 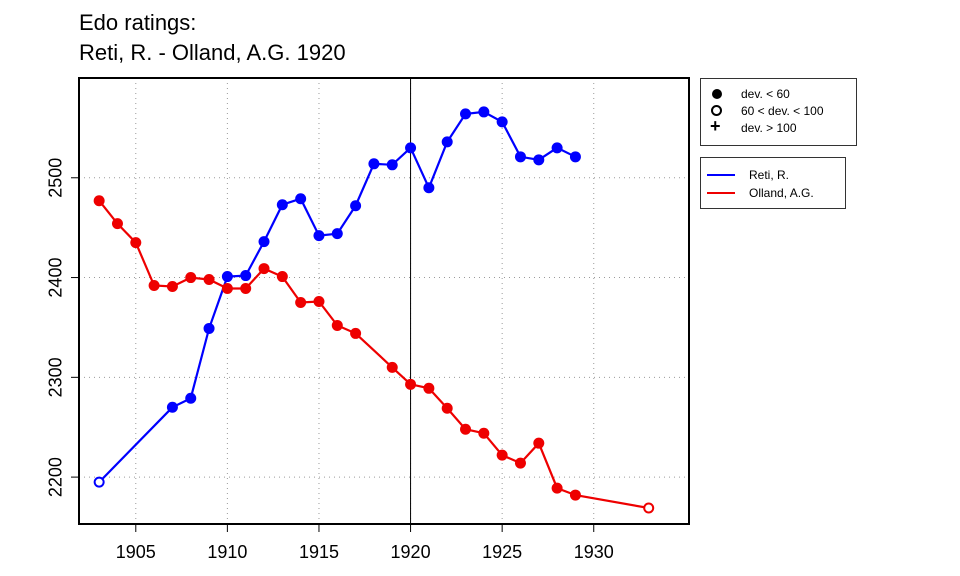 What do you see at coordinates (769, 127) in the screenshot?
I see `legend-label: dev. > 100` at bounding box center [769, 127].